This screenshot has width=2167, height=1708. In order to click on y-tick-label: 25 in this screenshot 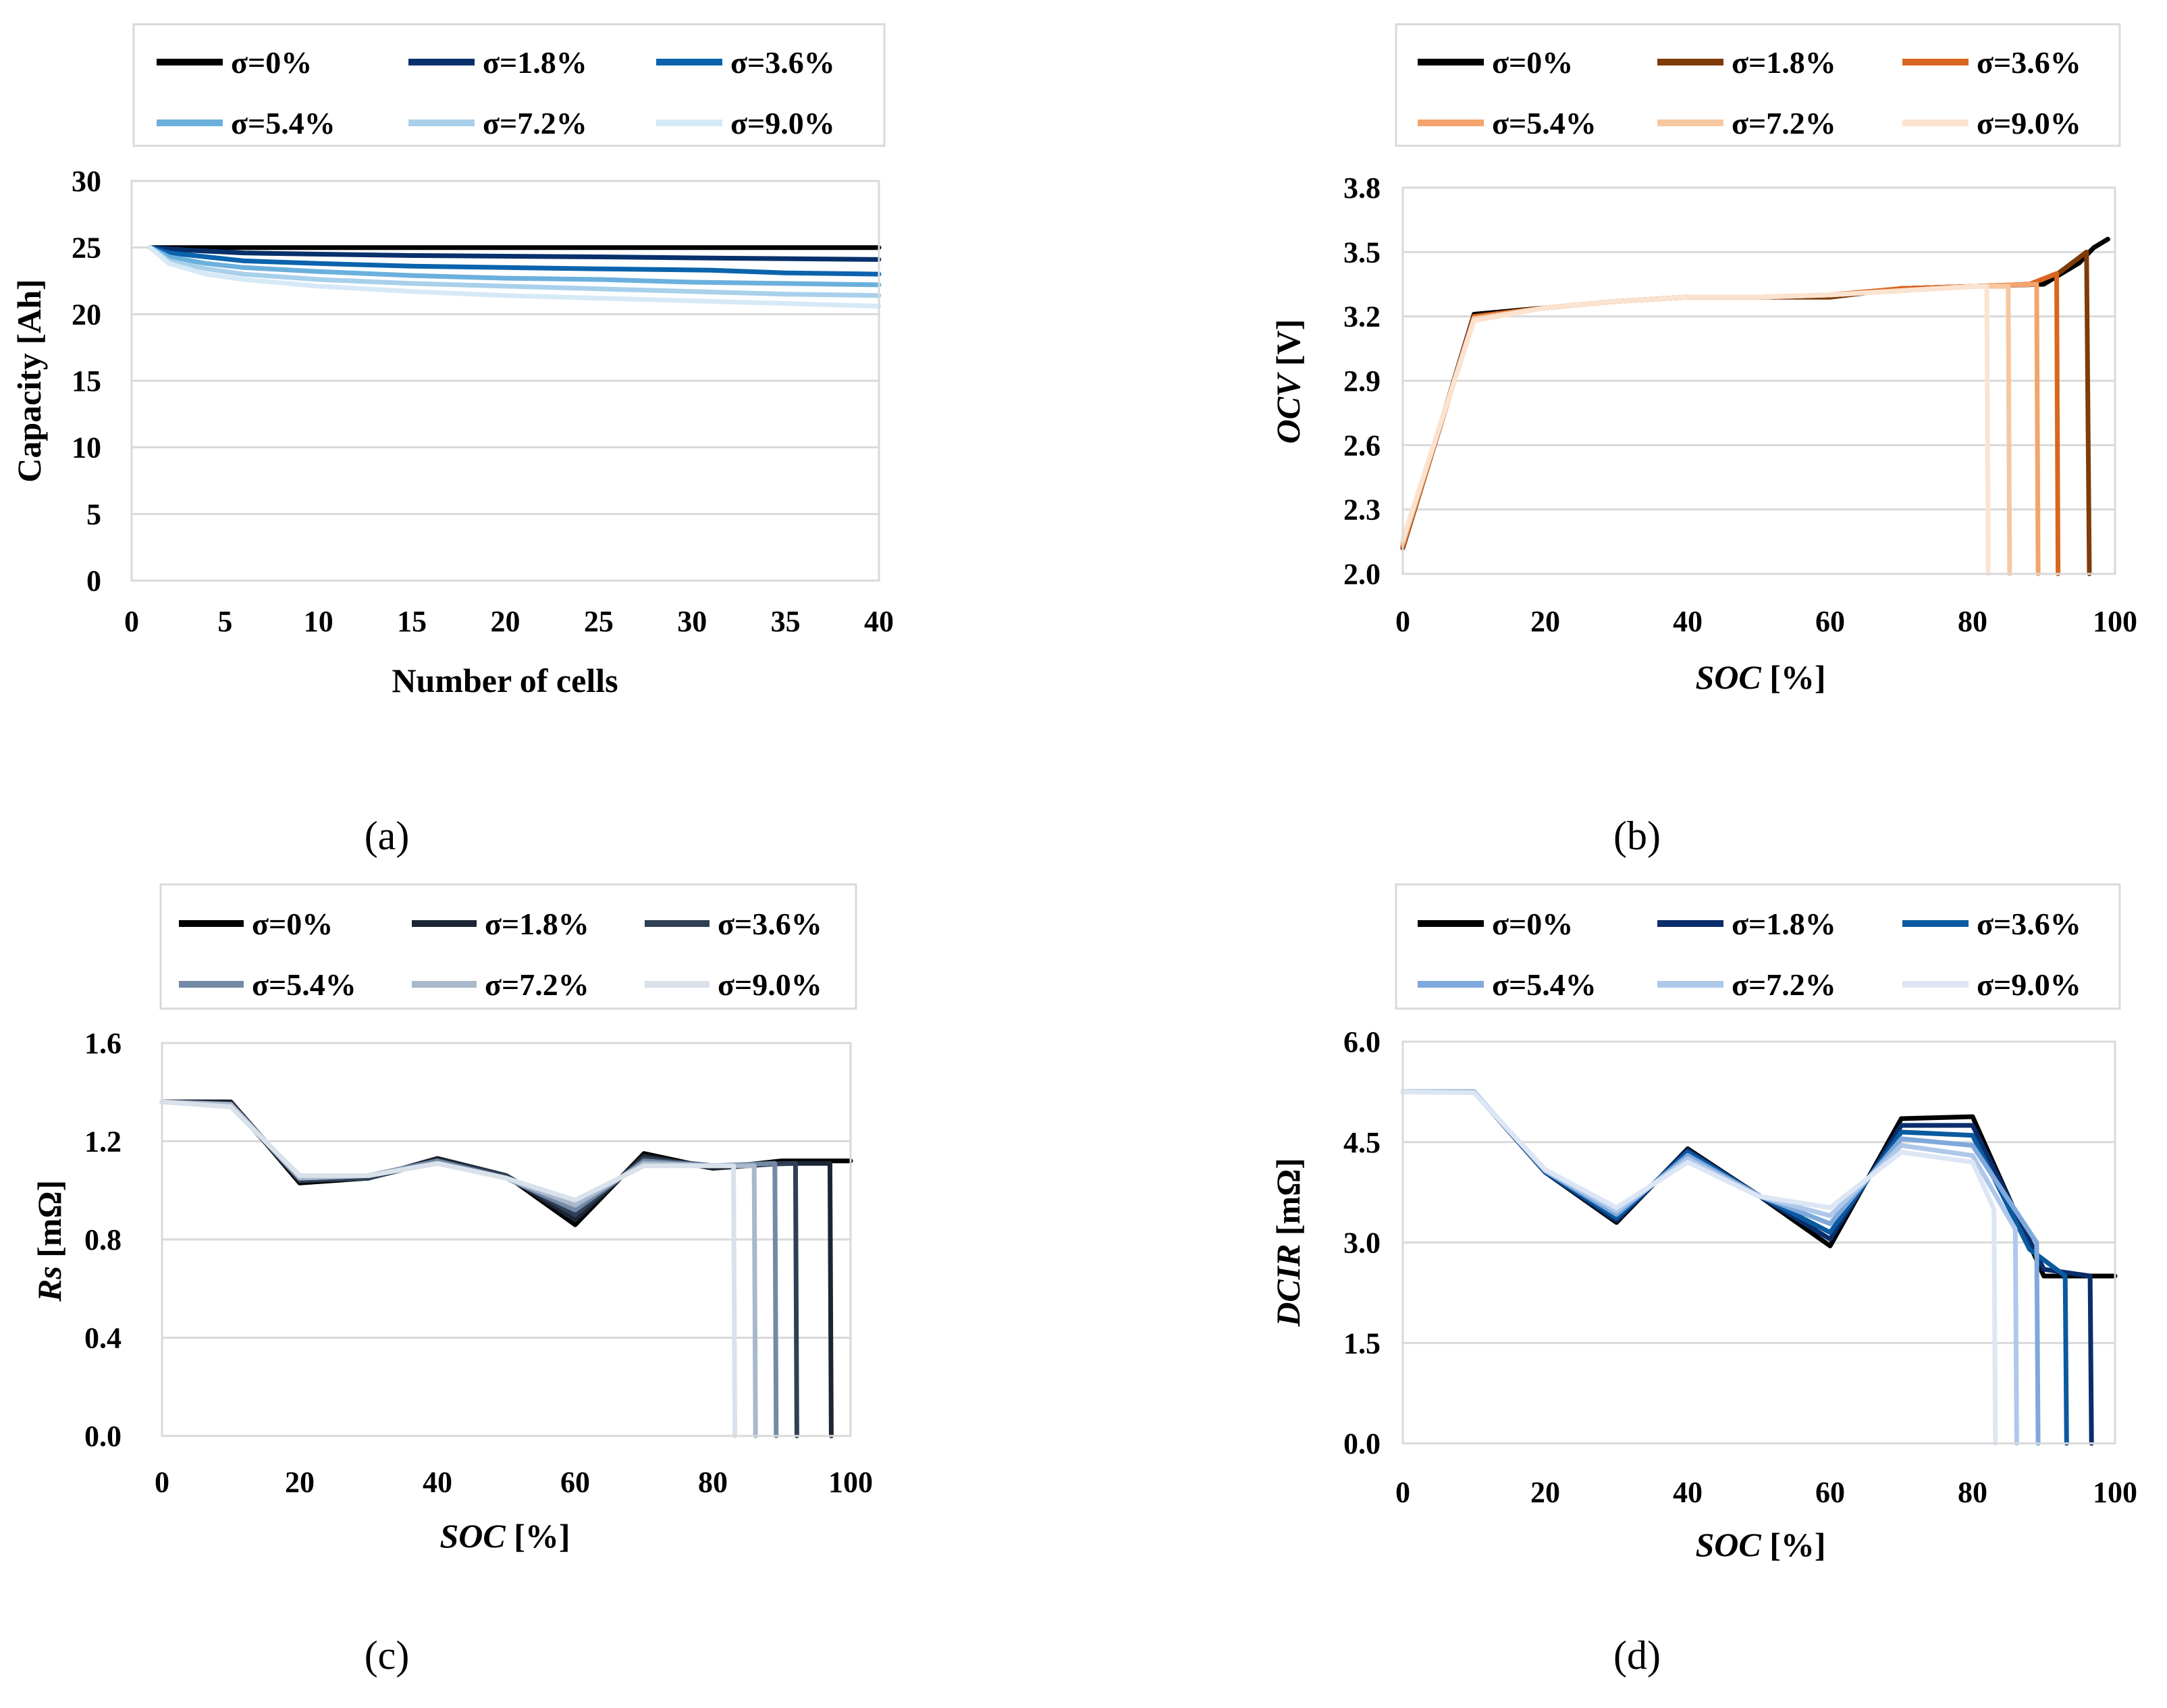, I will do `click(86, 248)`.